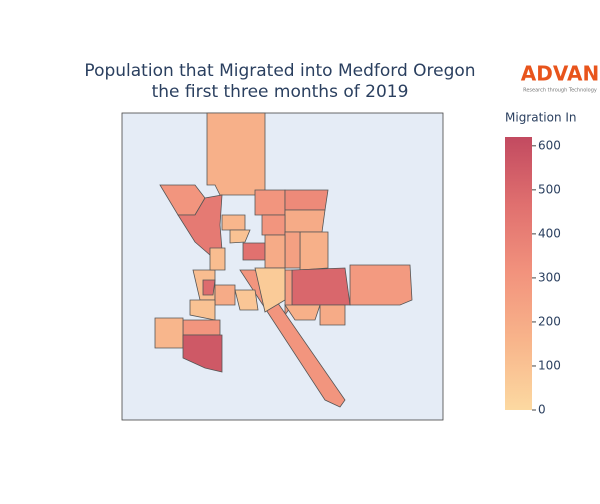  I want to click on colorbar-tick-label: 200, so click(549, 321).